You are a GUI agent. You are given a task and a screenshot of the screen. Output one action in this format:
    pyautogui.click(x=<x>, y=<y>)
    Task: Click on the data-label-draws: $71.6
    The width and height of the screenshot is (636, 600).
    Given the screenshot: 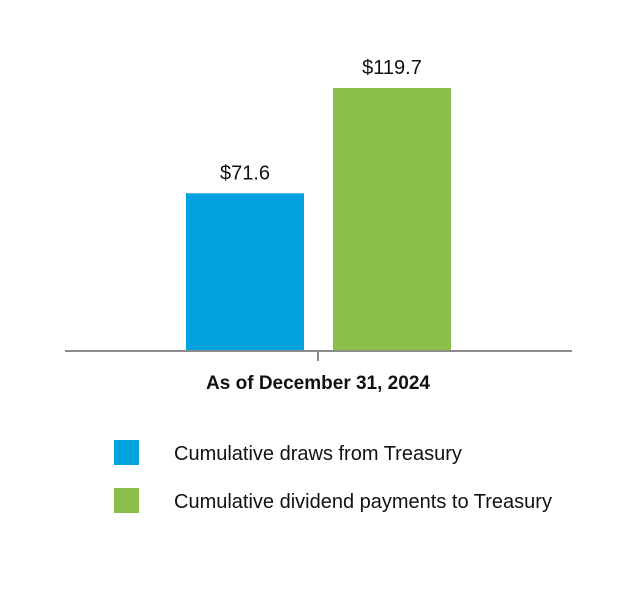 What is the action you would take?
    pyautogui.click(x=245, y=173)
    